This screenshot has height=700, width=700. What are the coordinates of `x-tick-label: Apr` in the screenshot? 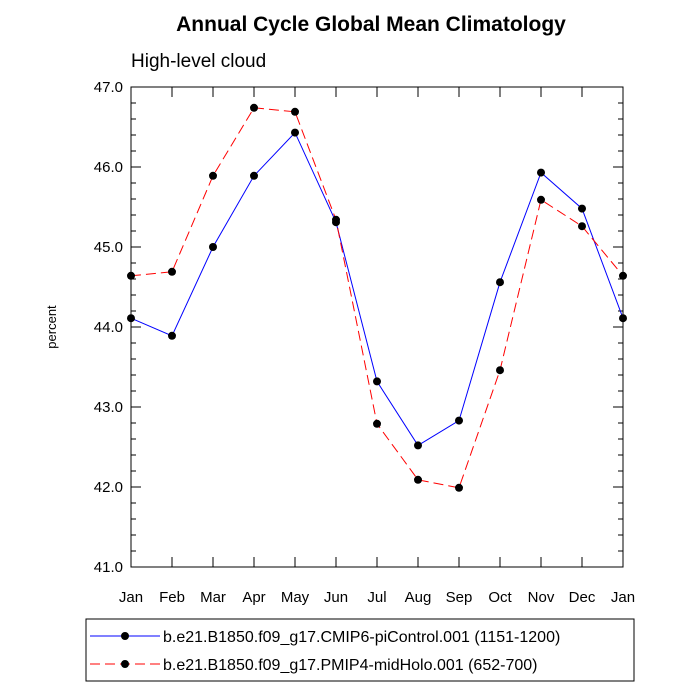 It's located at (253, 597).